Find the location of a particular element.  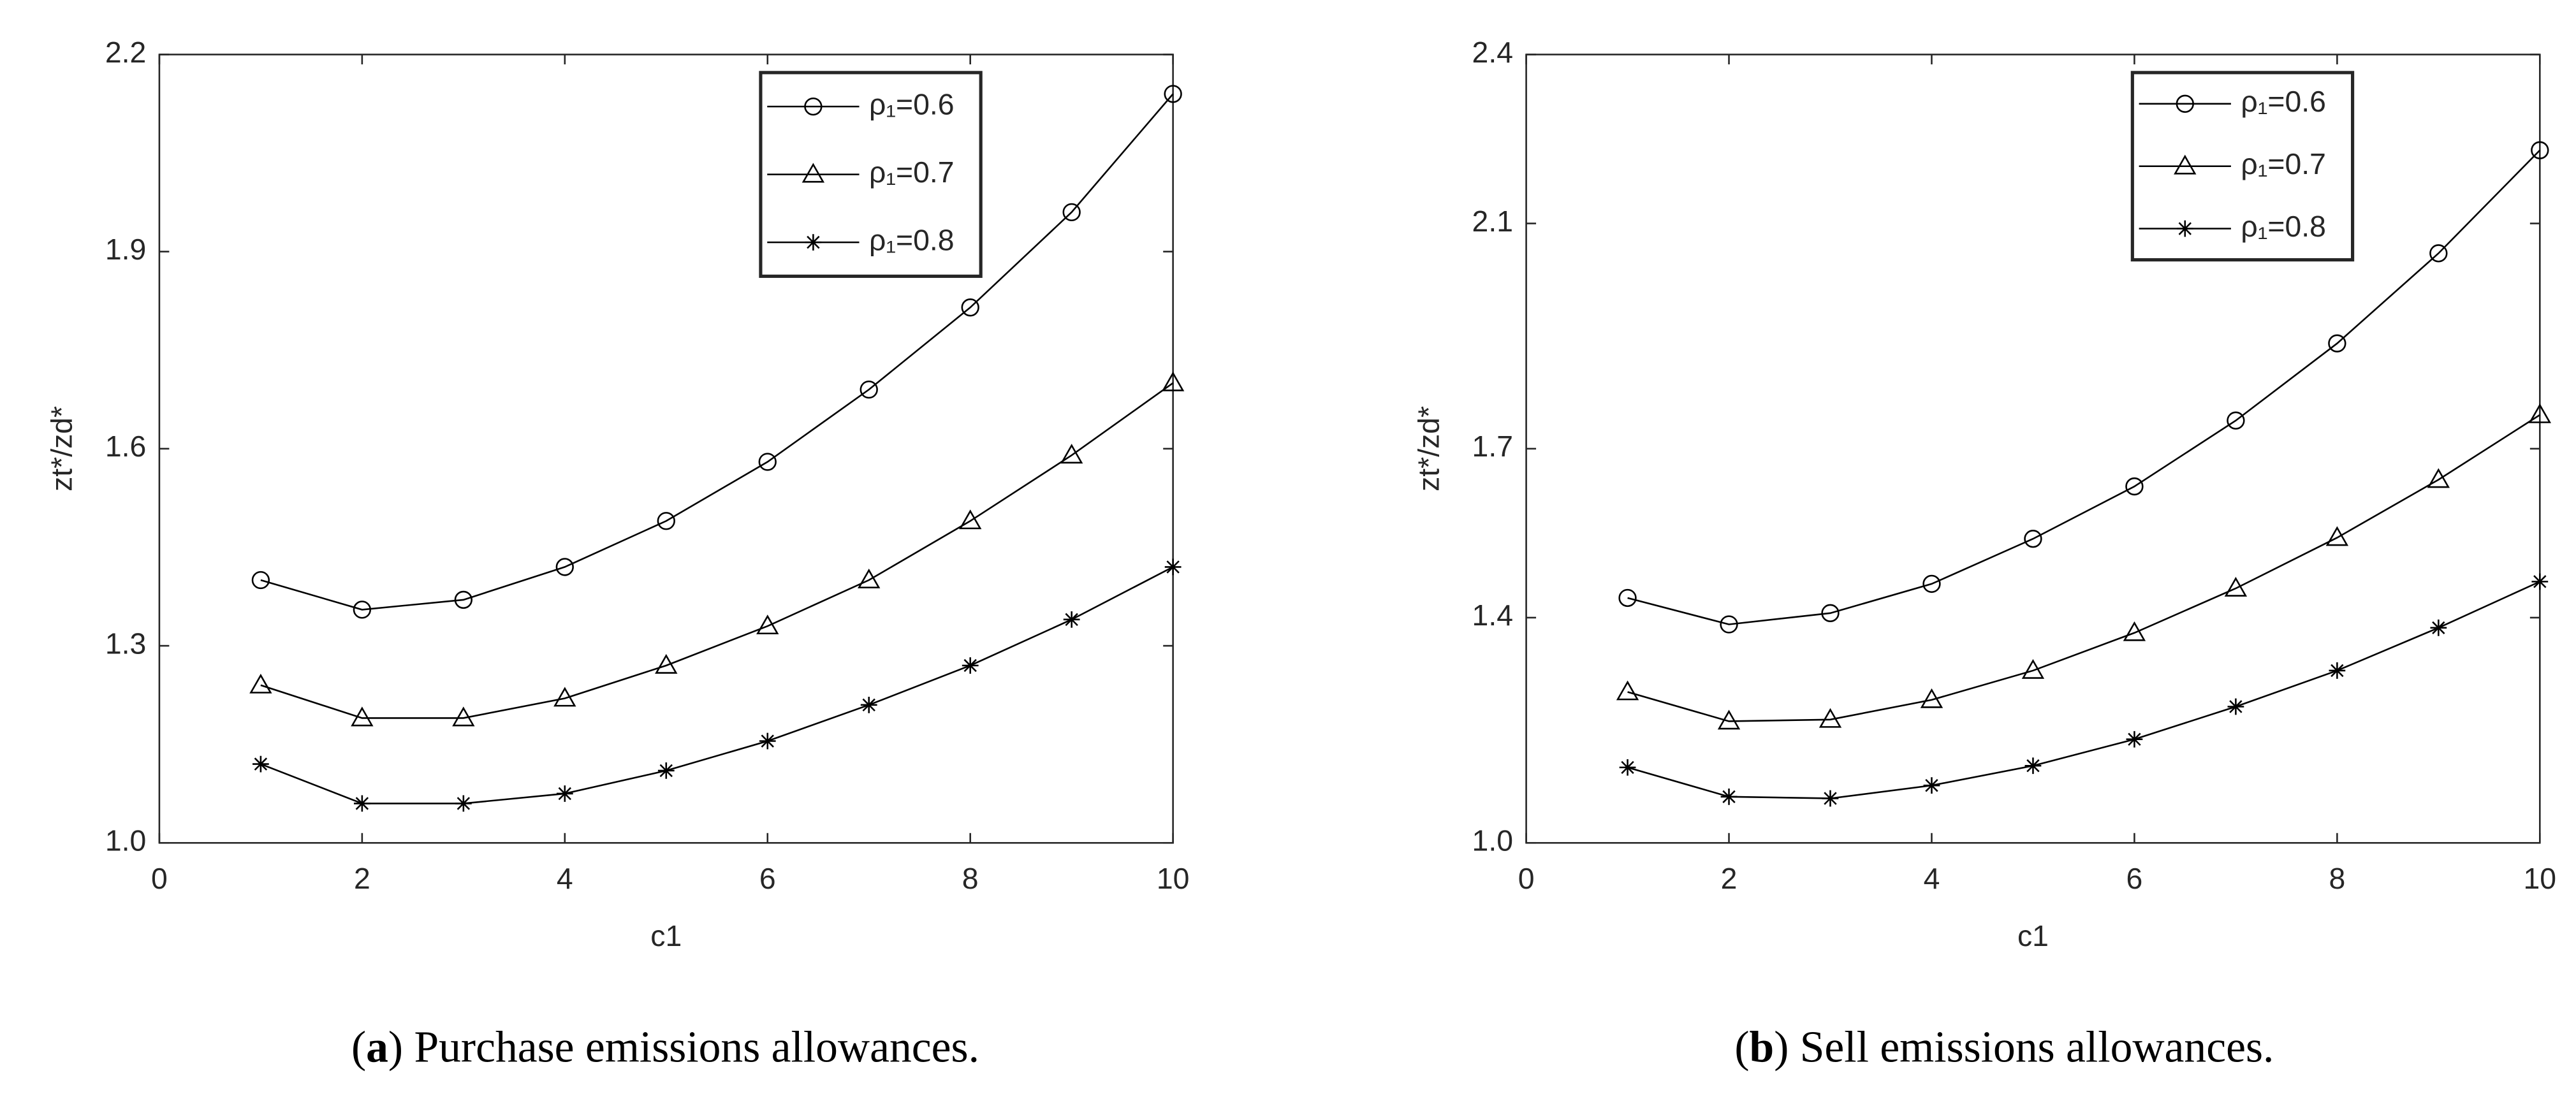

y-tick-label: 1.3 is located at coordinates (125, 643).